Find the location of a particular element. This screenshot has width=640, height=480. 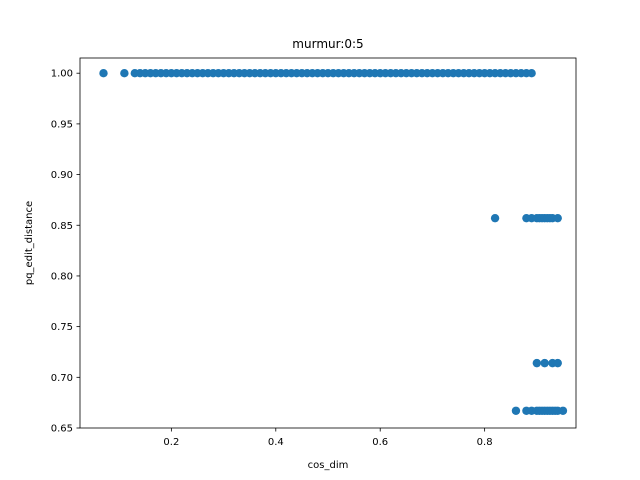

x-axis-title: cos_dim is located at coordinates (328, 465).